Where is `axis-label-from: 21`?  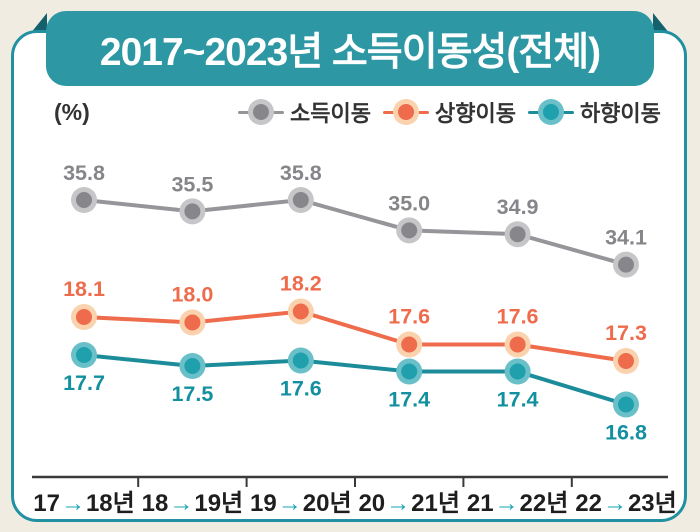
axis-label-from: 21 is located at coordinates (480, 503).